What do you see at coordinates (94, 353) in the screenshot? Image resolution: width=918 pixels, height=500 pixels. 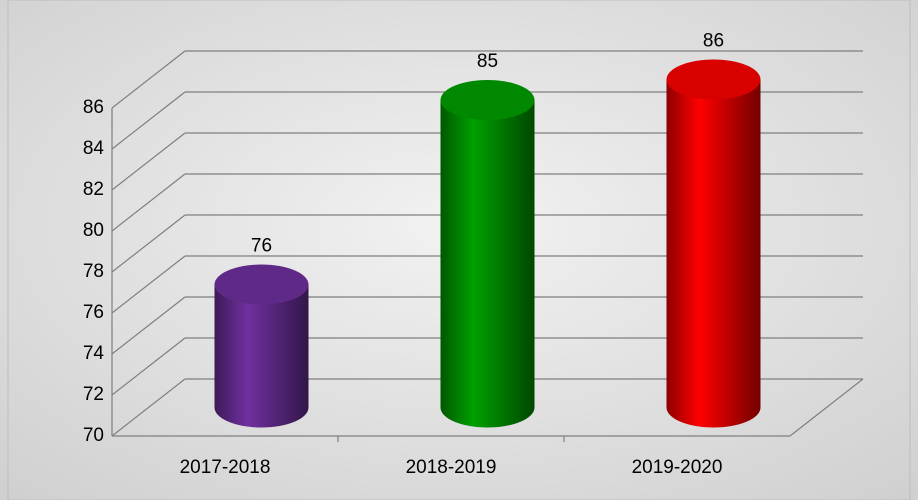 I see `y-tick-label: 74` at bounding box center [94, 353].